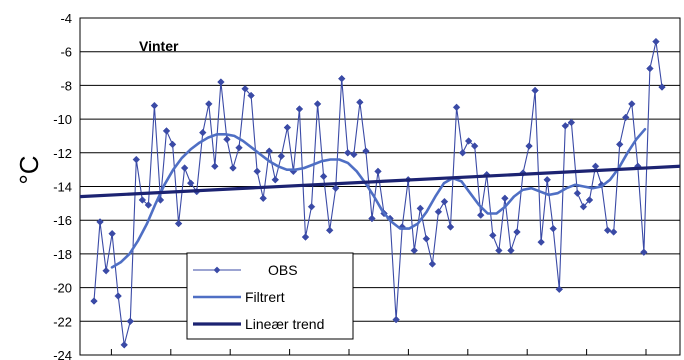 Image resolution: width=684 pixels, height=360 pixels. Describe the element at coordinates (62, 354) in the screenshot. I see `y-tick-label: -24` at that location.